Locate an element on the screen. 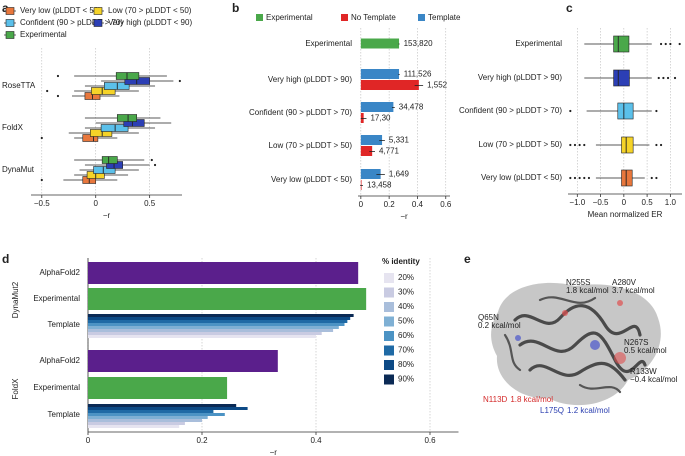 This screenshot has height=456, width=685. x-tick-label: 0.4 is located at coordinates (418, 204).